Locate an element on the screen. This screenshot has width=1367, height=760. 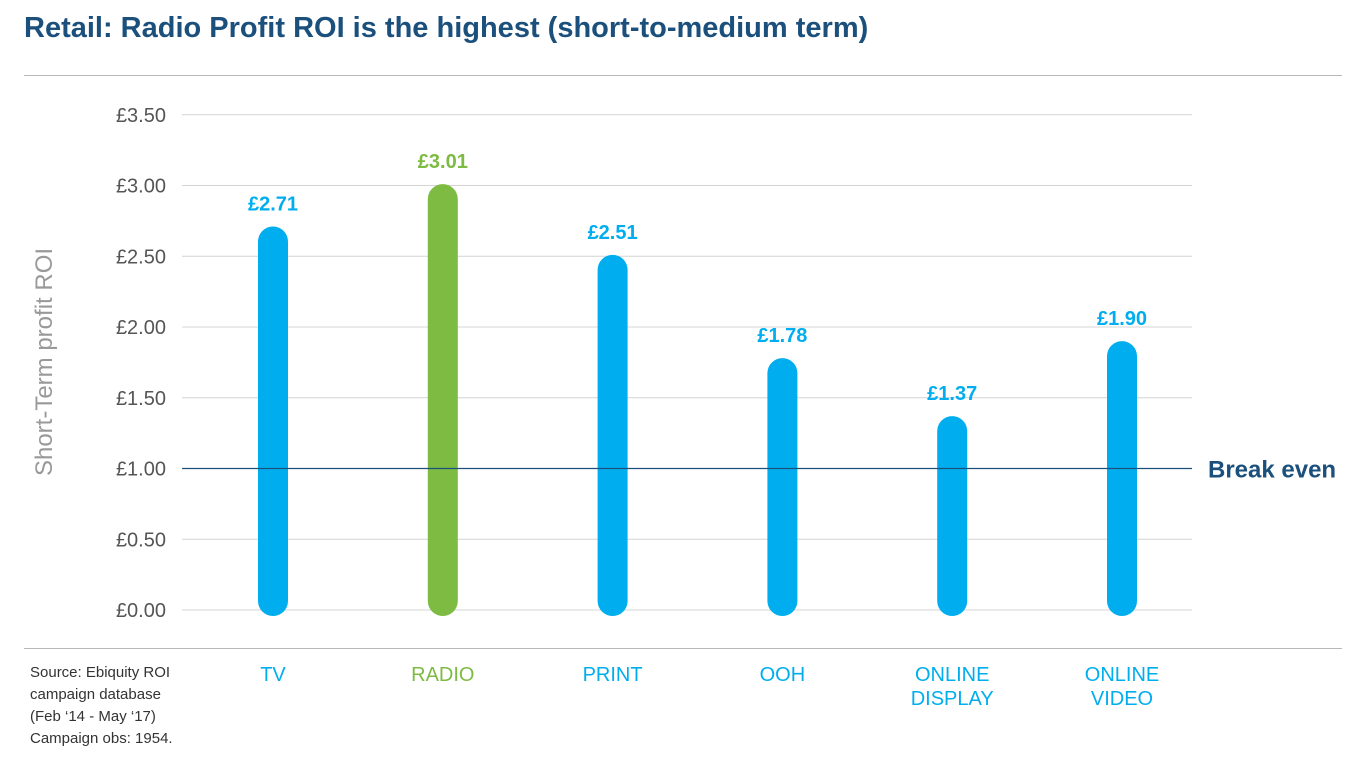
source-line: (Feb ‘14 - May ‘17) is located at coordinates (93, 716).